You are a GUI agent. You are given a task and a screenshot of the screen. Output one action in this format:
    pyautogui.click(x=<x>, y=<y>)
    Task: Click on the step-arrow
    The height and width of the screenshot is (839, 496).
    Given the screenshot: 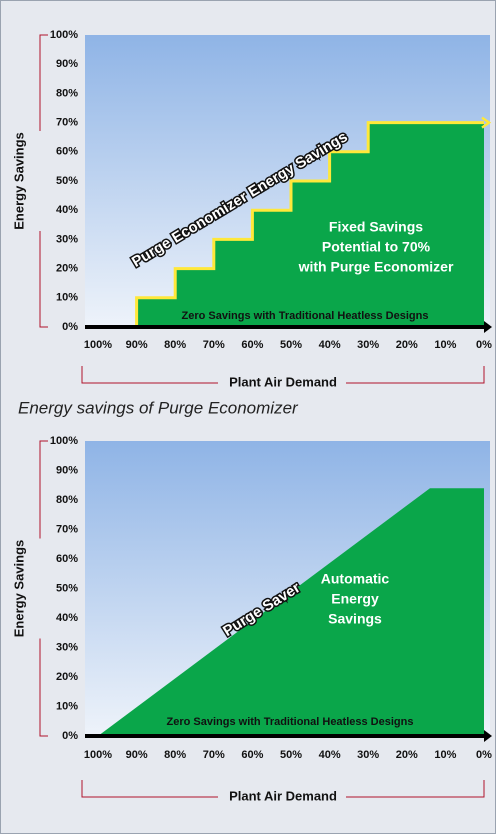 What is the action you would take?
    pyautogui.click(x=486, y=122)
    